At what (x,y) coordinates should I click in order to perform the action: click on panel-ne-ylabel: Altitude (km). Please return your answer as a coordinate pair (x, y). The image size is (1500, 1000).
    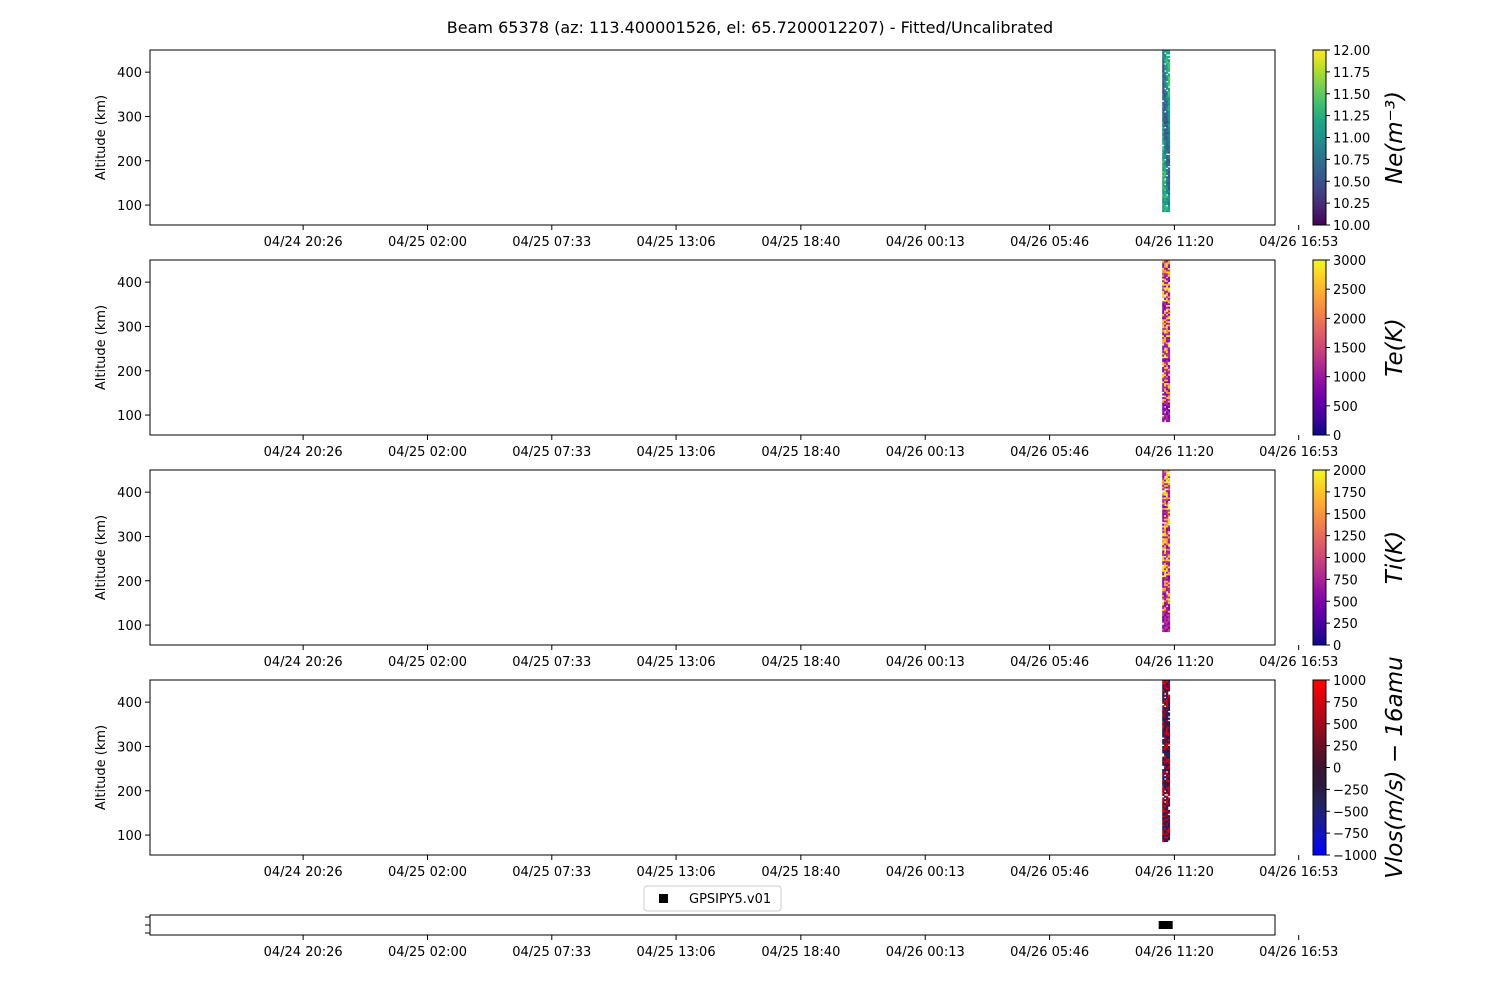
    Looking at the image, I should click on (101, 137).